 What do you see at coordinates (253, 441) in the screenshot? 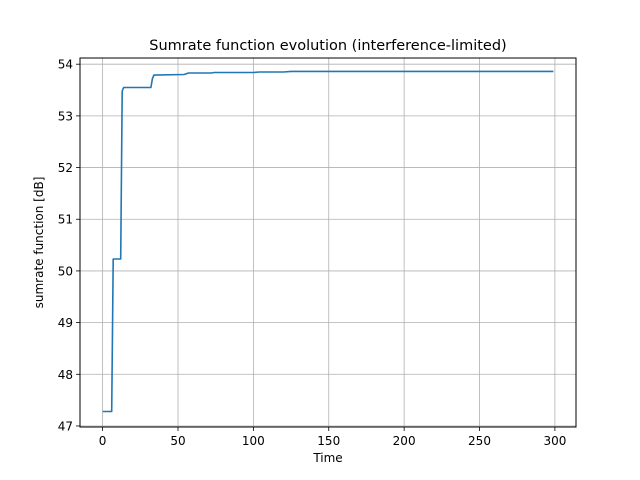
I see `x-tick-label: 100` at bounding box center [253, 441].